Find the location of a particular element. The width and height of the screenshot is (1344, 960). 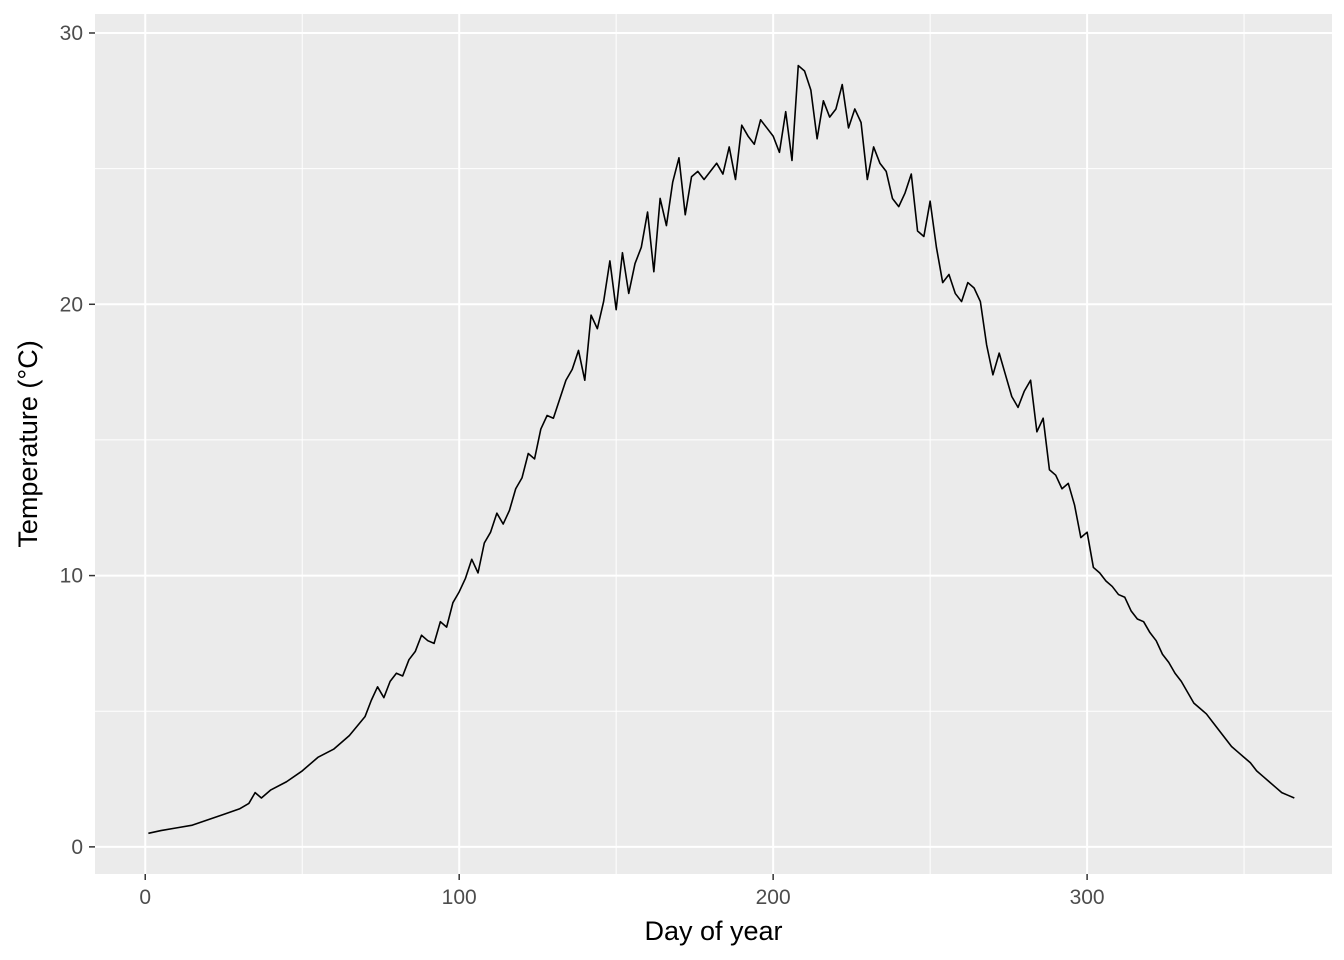

x-tick-label: 100 is located at coordinates (459, 897).